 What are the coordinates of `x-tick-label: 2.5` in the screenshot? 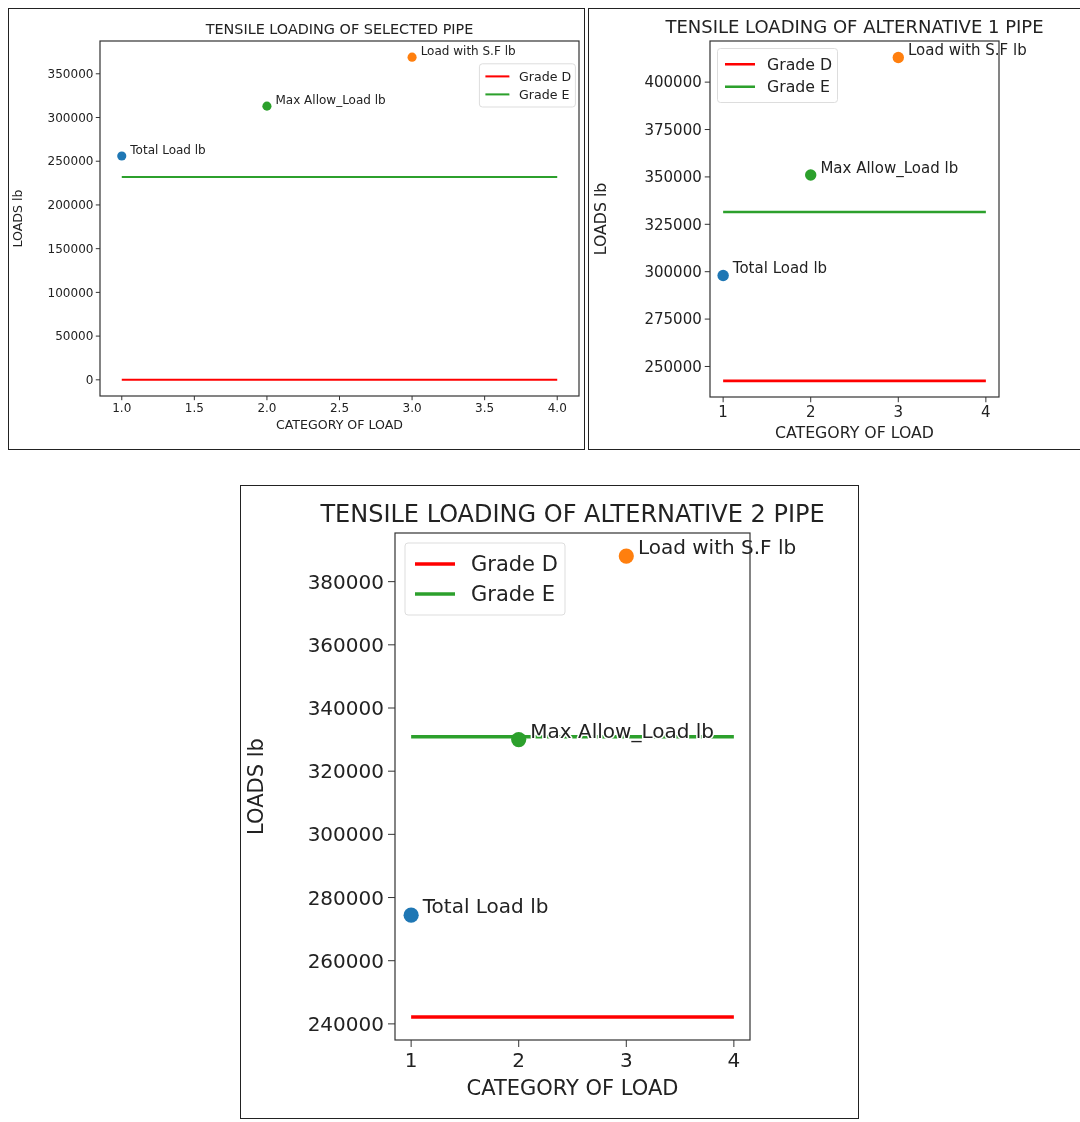 It's located at (339, 408).